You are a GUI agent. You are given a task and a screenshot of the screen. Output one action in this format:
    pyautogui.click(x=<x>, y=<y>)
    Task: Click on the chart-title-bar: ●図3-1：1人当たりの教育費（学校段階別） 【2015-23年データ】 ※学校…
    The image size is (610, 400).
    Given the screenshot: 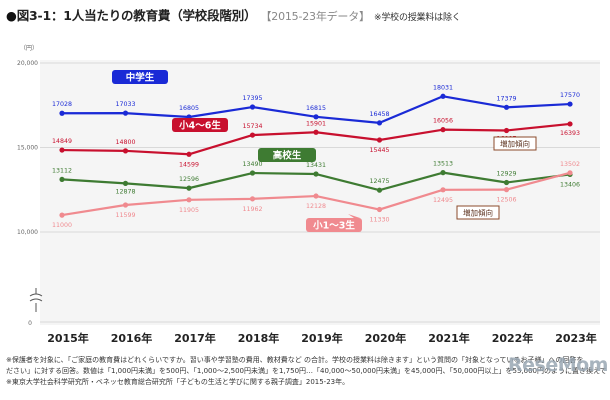 What is the action you would take?
    pyautogui.click(x=233, y=14)
    